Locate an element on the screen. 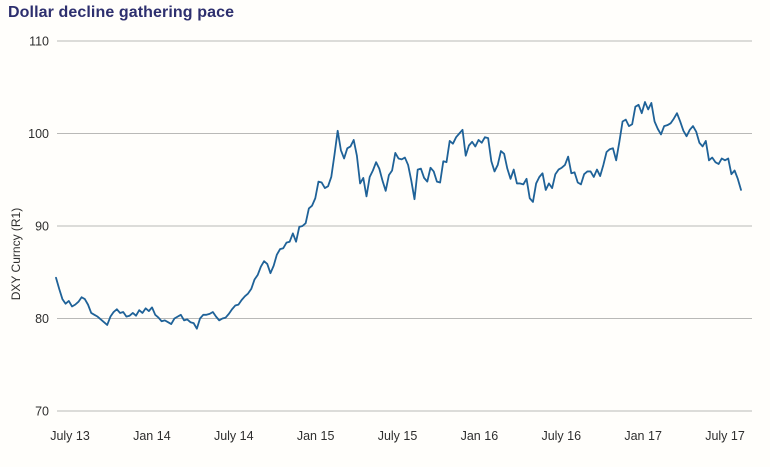  x-tick-label: Jan 14 is located at coordinates (152, 436).